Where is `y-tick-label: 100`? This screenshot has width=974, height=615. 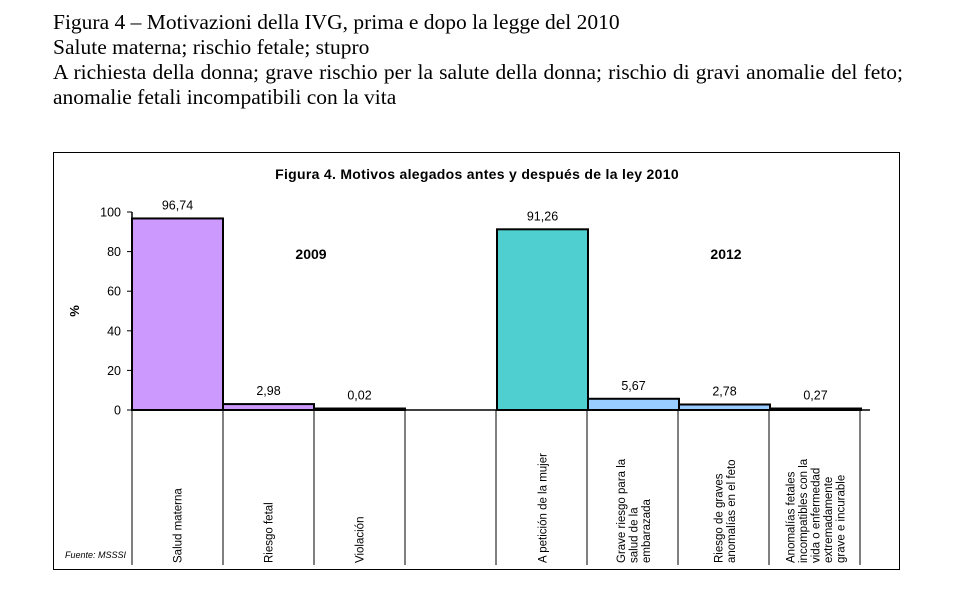 y-tick-label: 100 is located at coordinates (110, 213).